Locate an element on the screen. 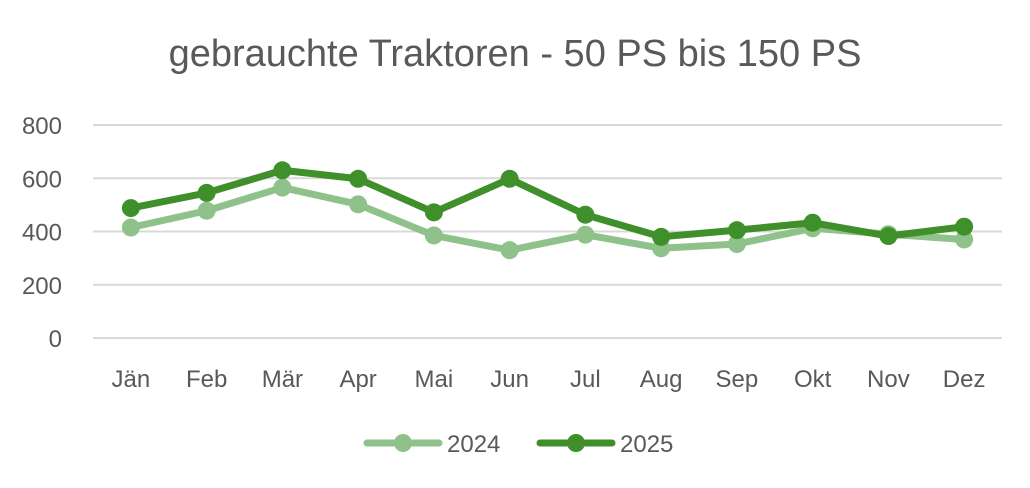 The image size is (1030, 488). series-line-2024 is located at coordinates (547, 219).